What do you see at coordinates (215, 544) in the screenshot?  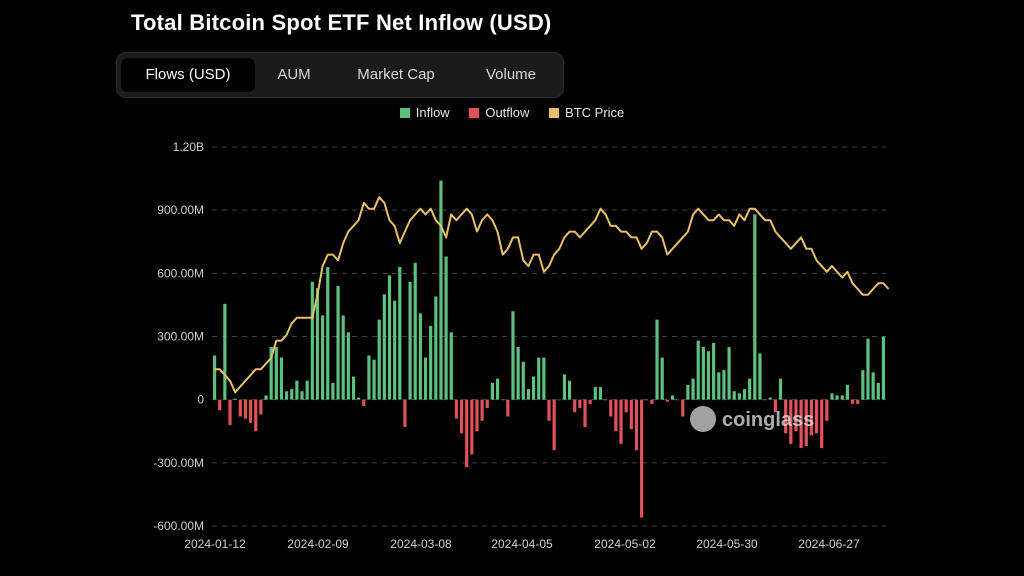 I see `x-tick-label: 2024-01-12` at bounding box center [215, 544].